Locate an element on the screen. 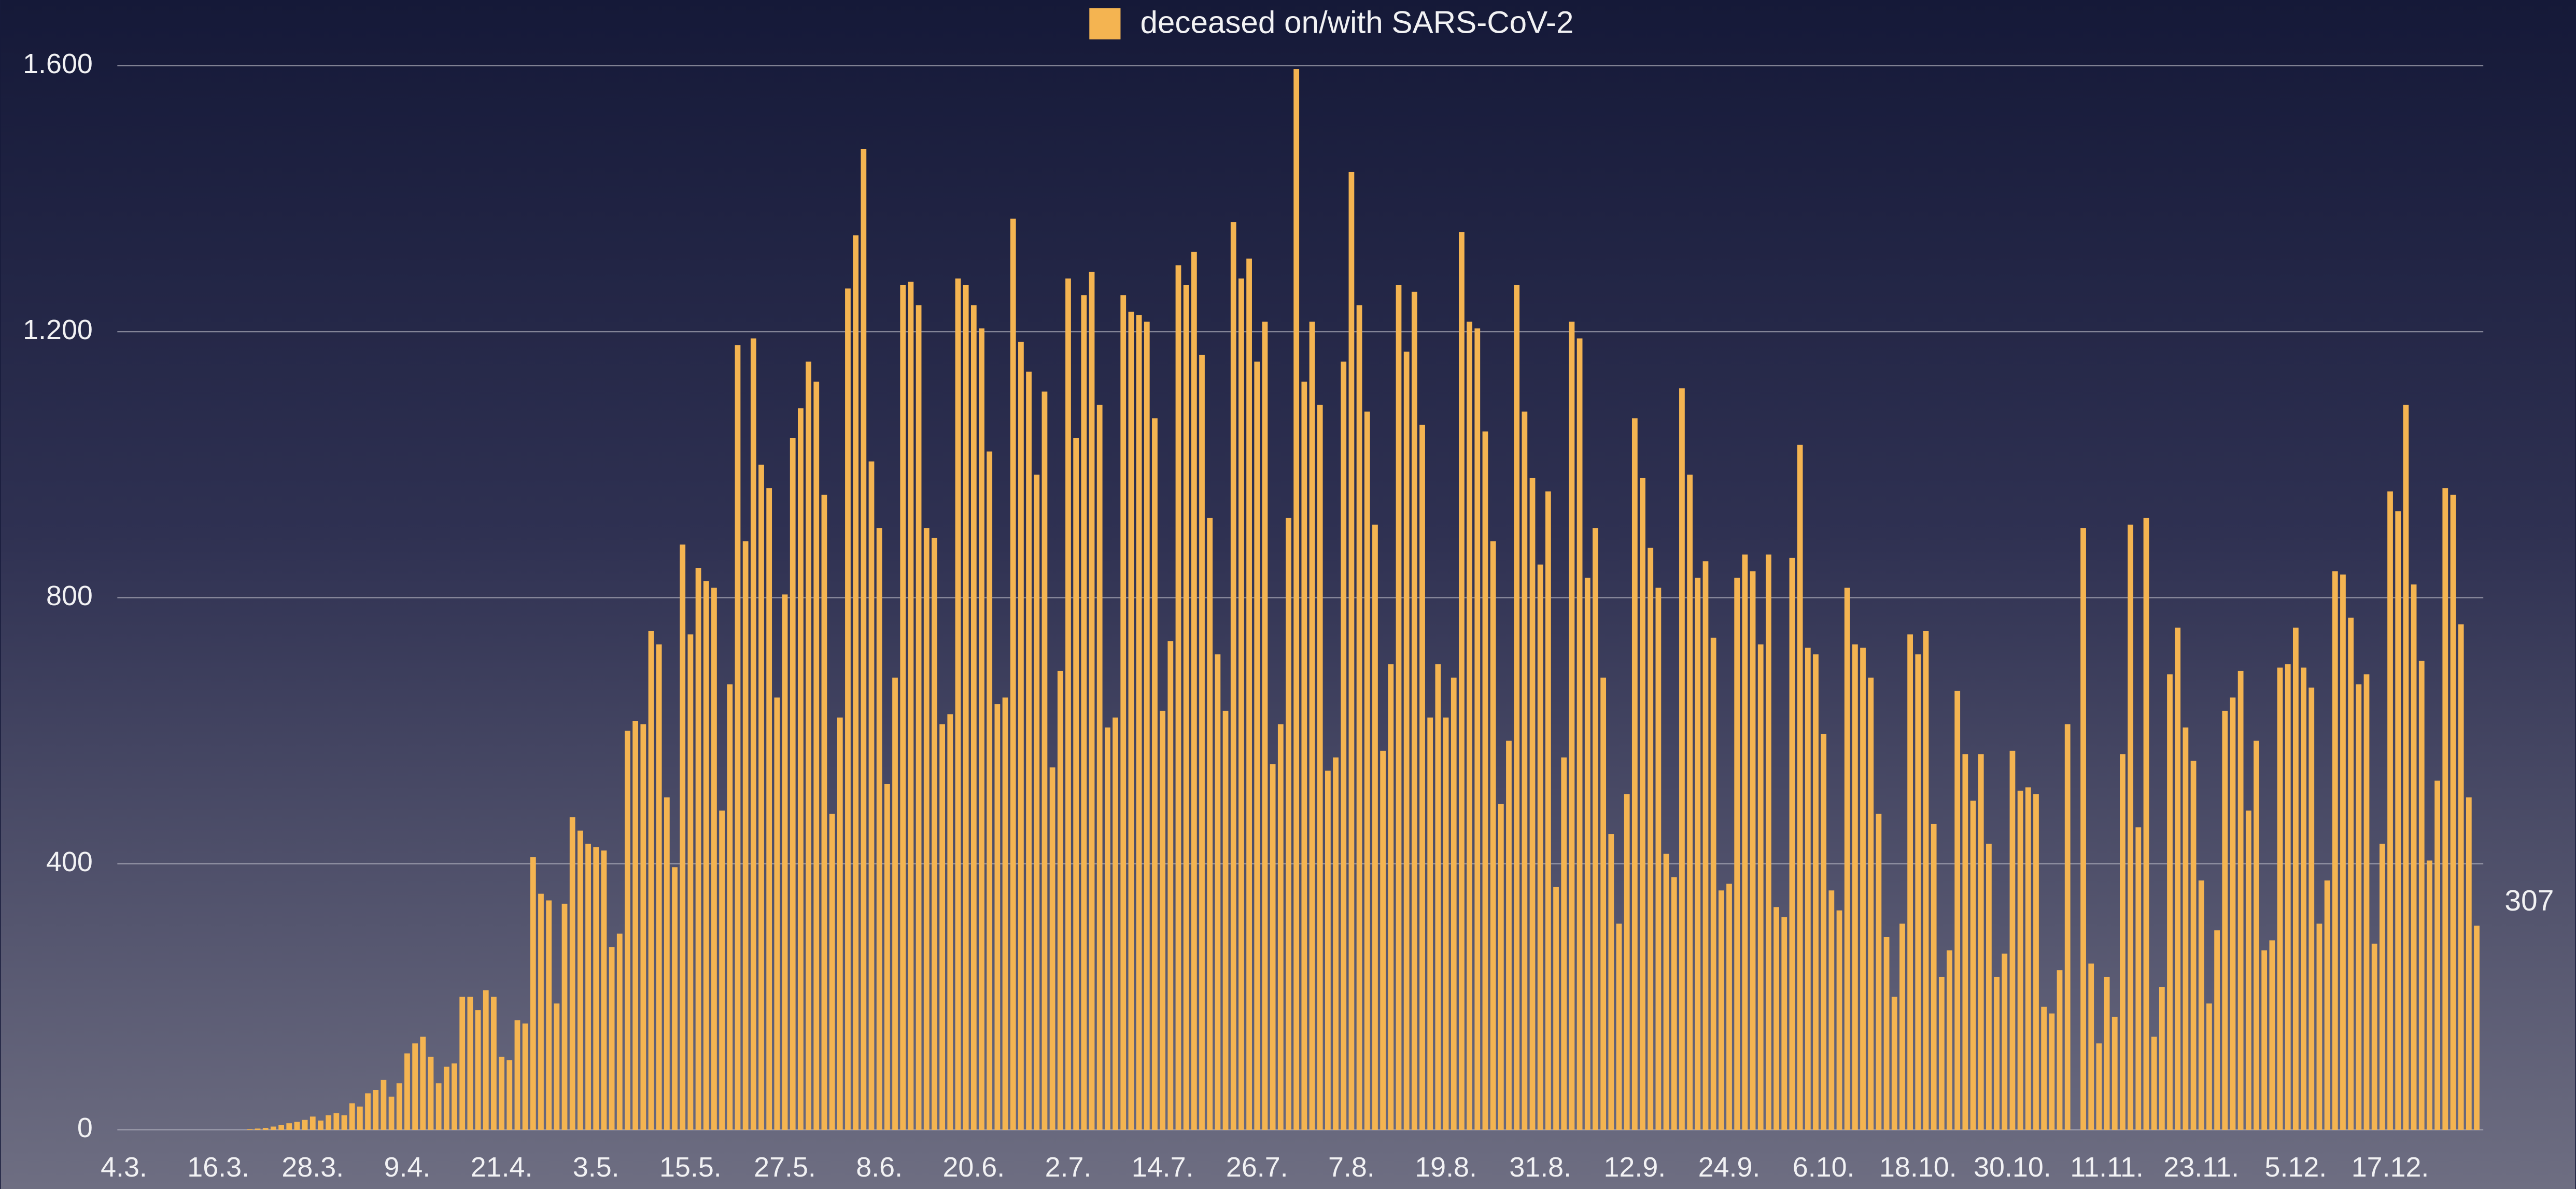  y-tick-label: 1.200 is located at coordinates (58, 329).